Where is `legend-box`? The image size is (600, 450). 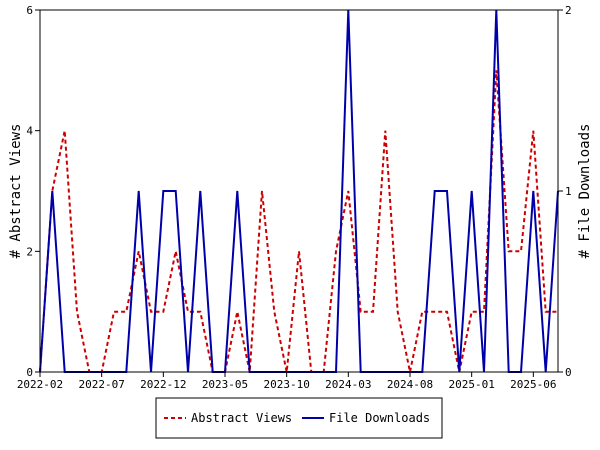 legend-box is located at coordinates (299, 418).